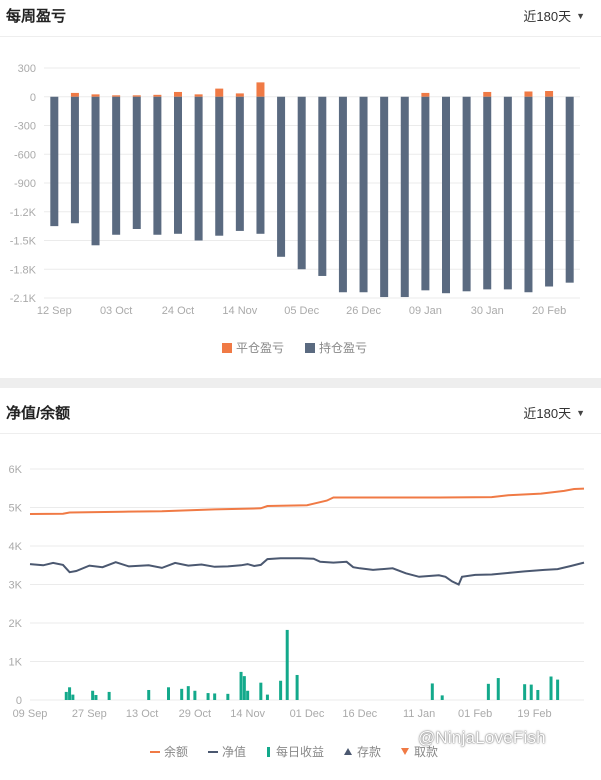 Image resolution: width=601 pixels, height=780 pixels. Describe the element at coordinates (36, 16) in the screenshot. I see `weekly-pl-title: 每周盈亏` at that location.